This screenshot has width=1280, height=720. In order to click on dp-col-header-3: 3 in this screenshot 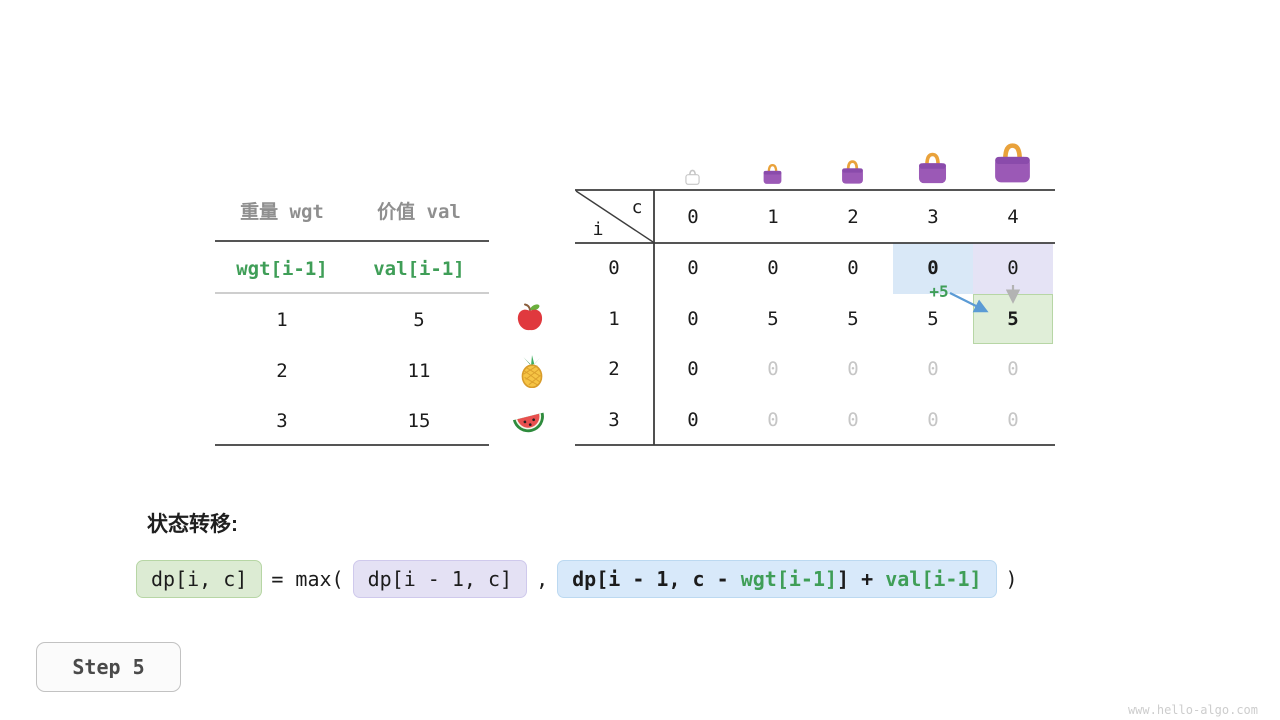, I will do `click(933, 217)`.